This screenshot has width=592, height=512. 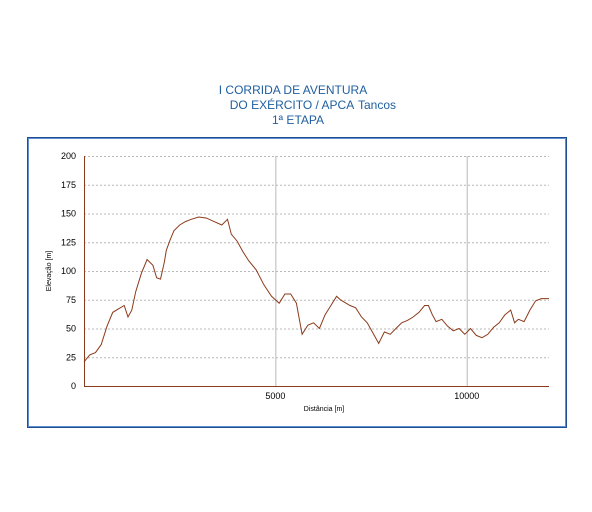 I want to click on y-tick-label: 150, so click(x=68, y=214).